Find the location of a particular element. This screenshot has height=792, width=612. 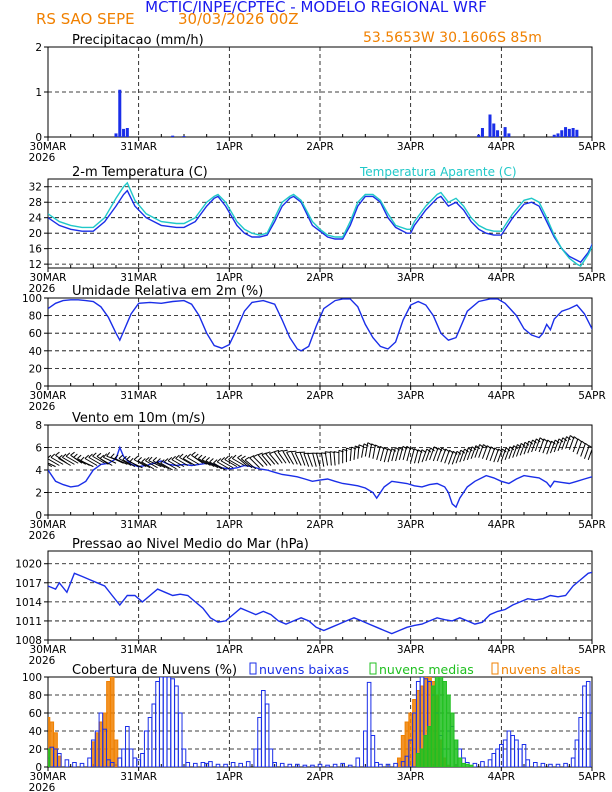

y-tick-label: 0 is located at coordinates (38, 516).